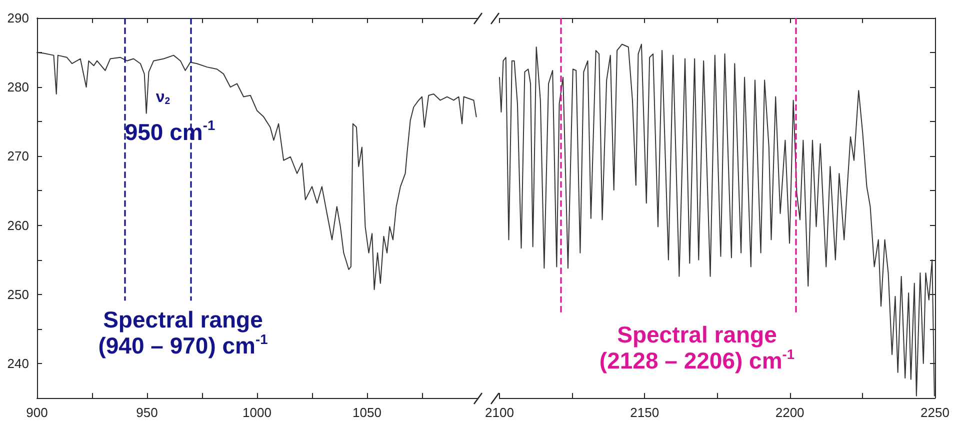 Image resolution: width=955 pixels, height=425 pixels. What do you see at coordinates (37, 412) in the screenshot?
I see `x-tick-label: 900` at bounding box center [37, 412].